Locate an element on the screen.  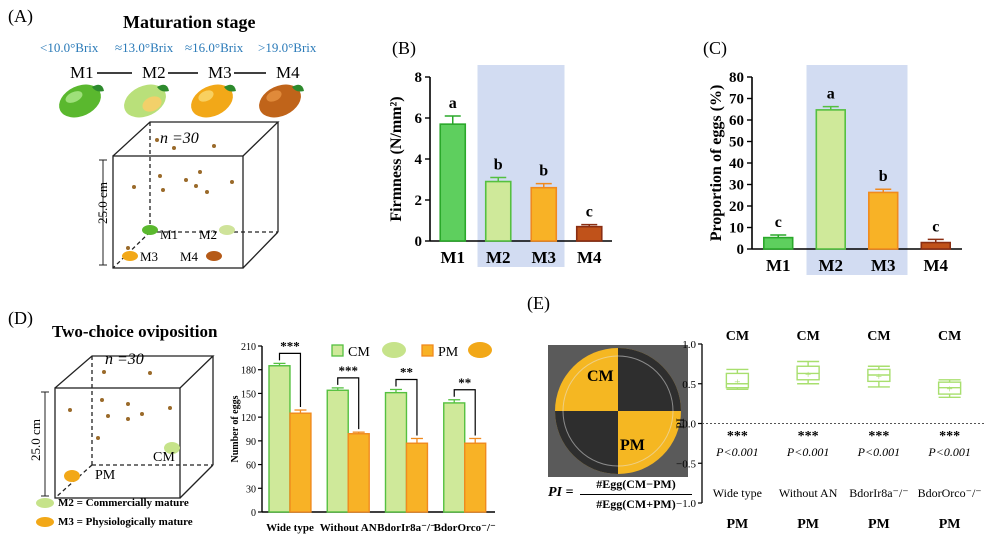
legend-m2-text: M2 = Commercially mature is located at coordinates (123, 503).